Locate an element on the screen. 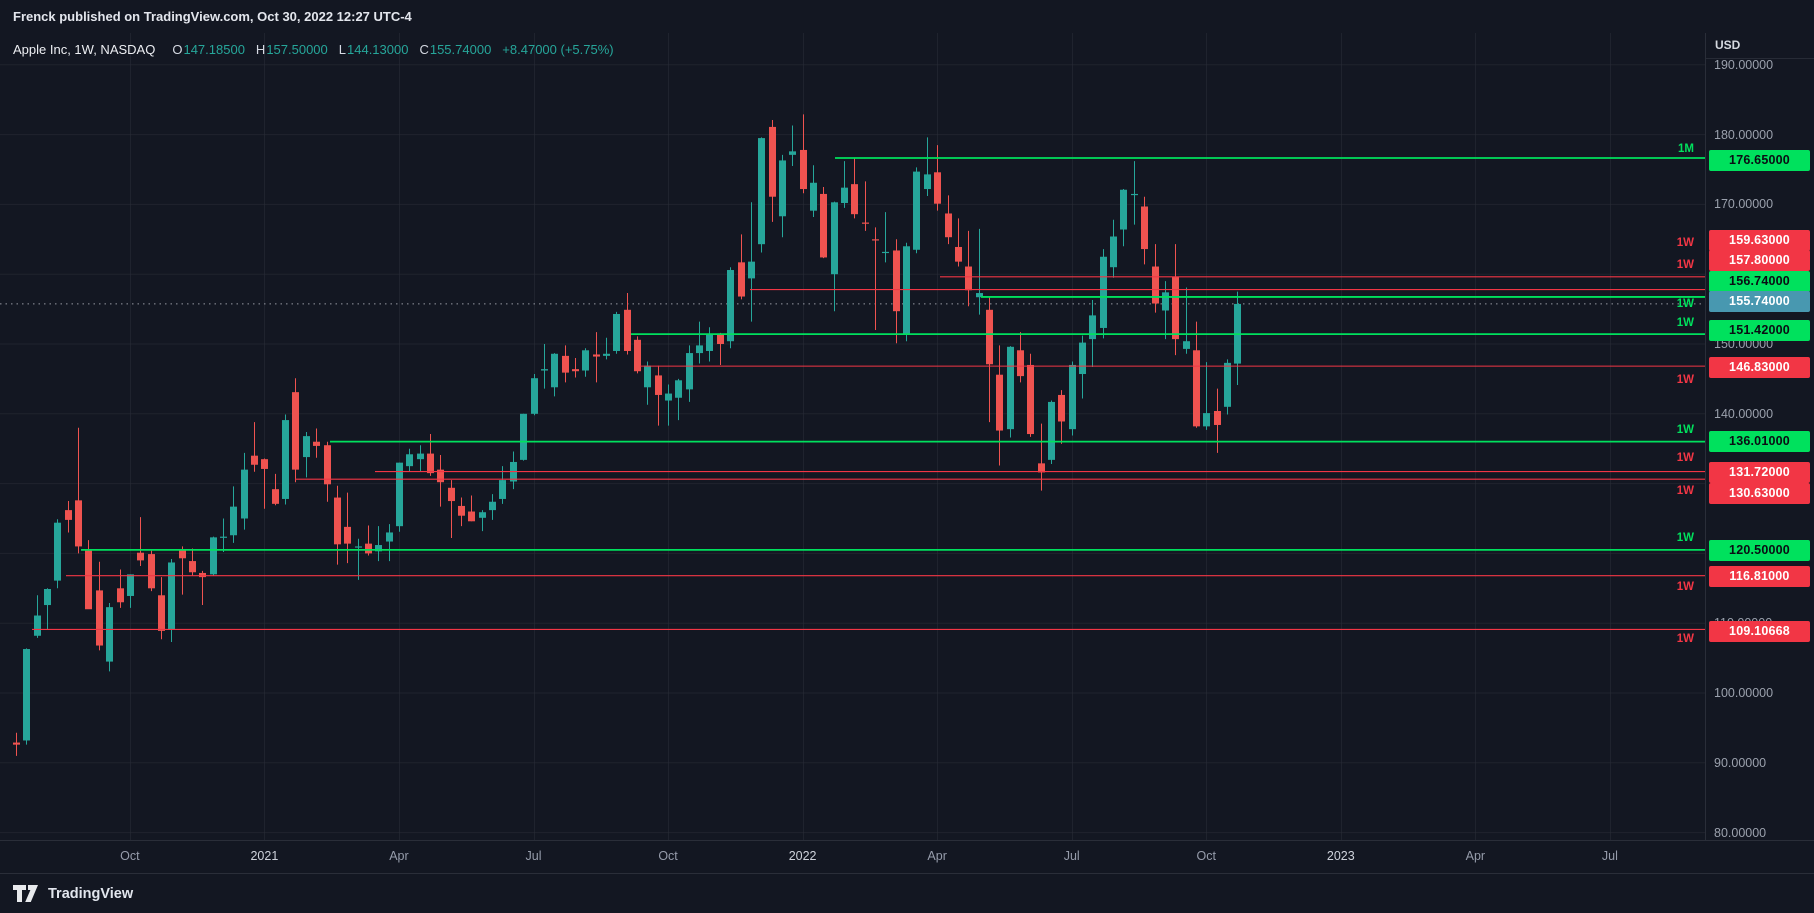  tradingview-logo-icon is located at coordinates (26, 893).